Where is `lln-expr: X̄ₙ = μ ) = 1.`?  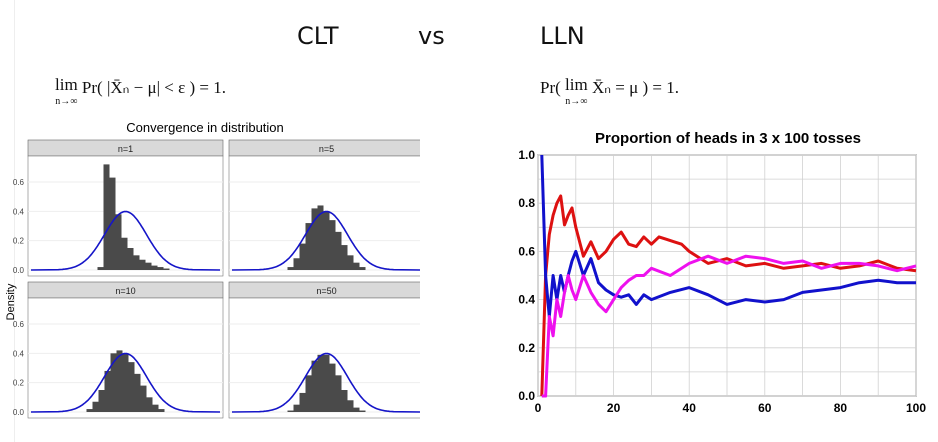
lln-expr: X̄ₙ = μ ) = 1. is located at coordinates (635, 87).